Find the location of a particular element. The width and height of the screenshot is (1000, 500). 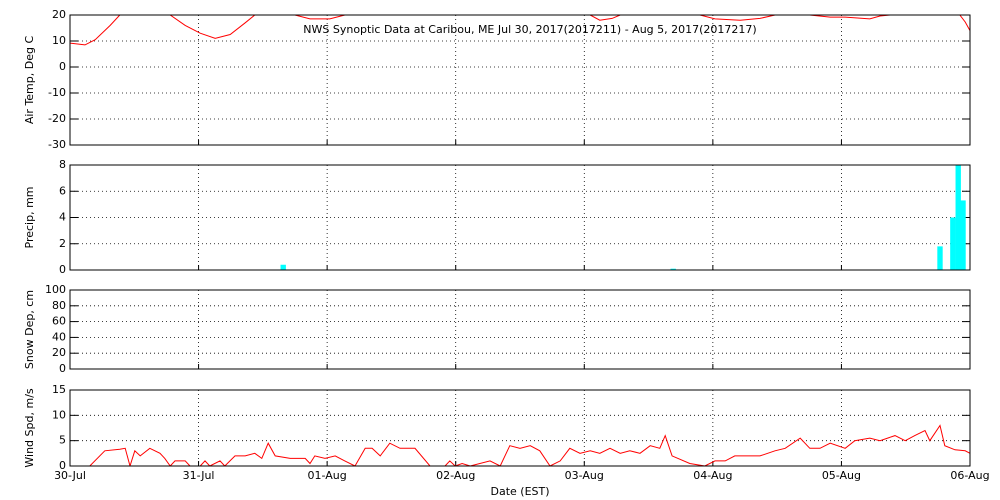

x-tick-label: 05-Aug is located at coordinates (841, 475).